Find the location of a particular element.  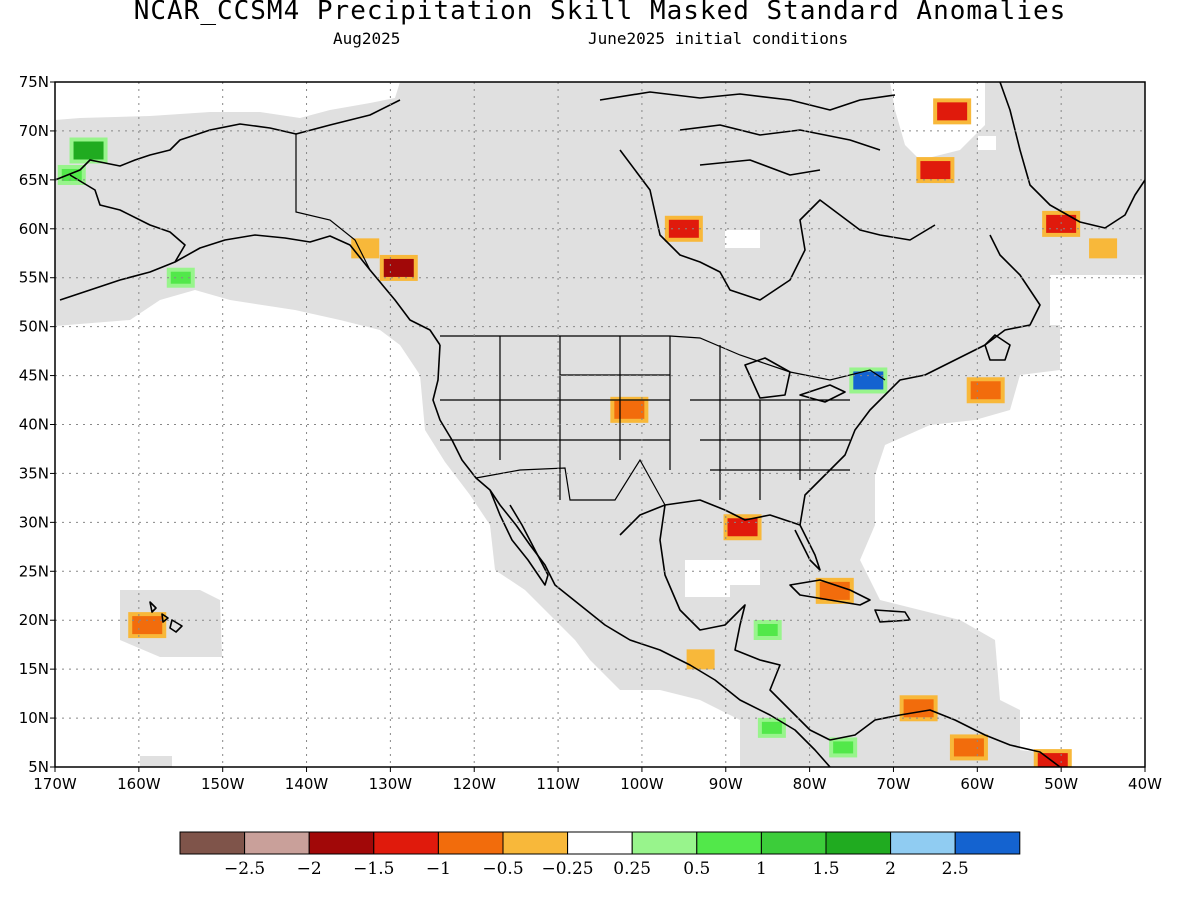

lon-tick-label: 60W is located at coordinates (977, 784).